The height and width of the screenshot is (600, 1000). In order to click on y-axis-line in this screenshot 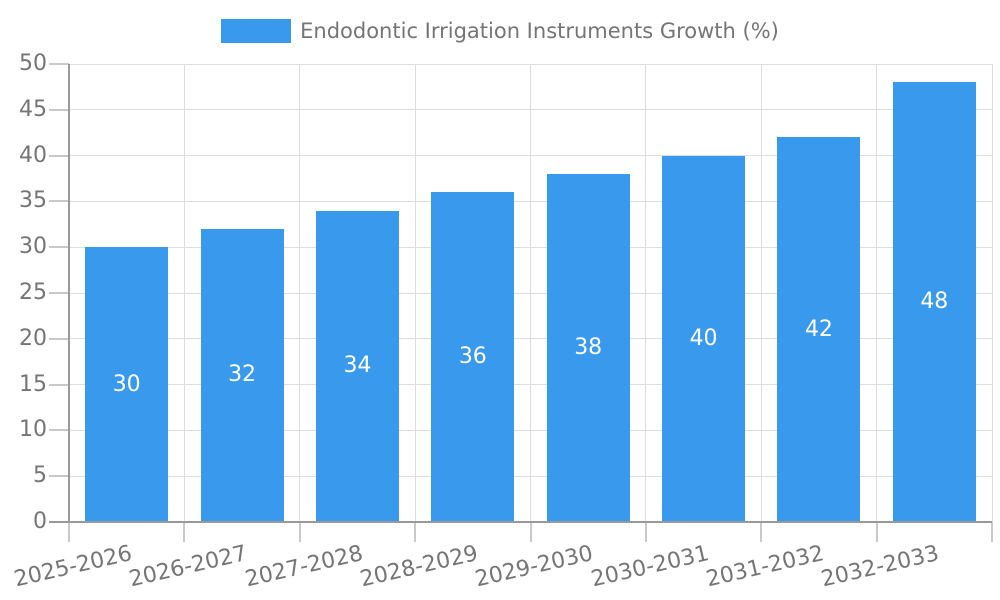, I will do `click(69, 293)`.